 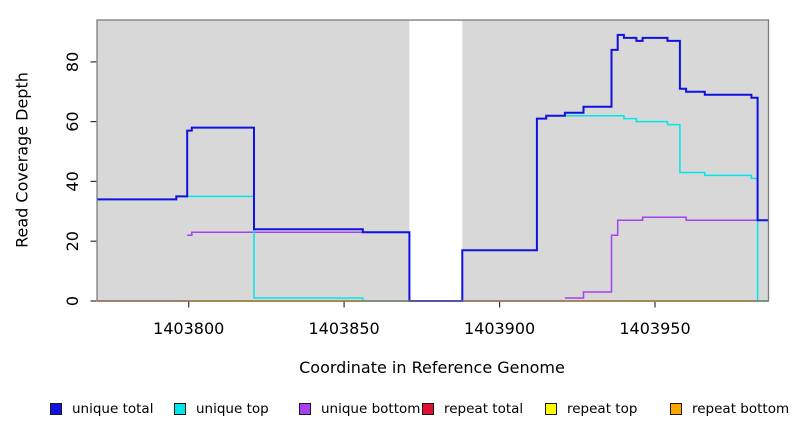 I want to click on legend-swatch-repeat-top, so click(x=551, y=409).